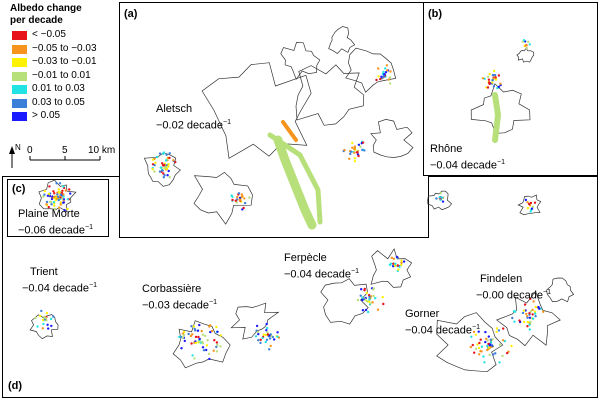  What do you see at coordinates (49, 34) in the screenshot?
I see `legend-label: < −0.05` at bounding box center [49, 34].